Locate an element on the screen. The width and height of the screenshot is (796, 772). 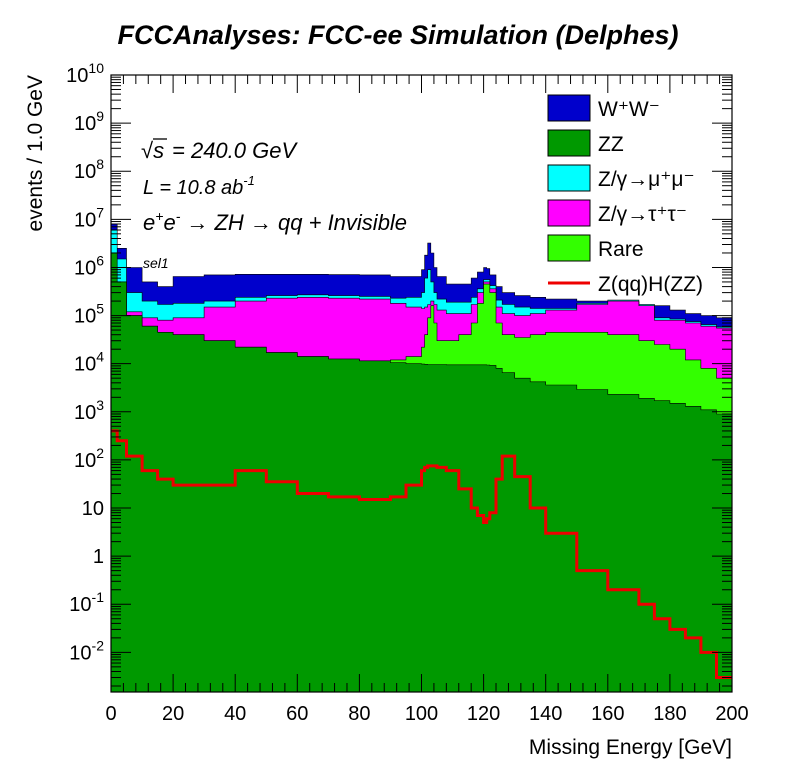
sqrt-s-symbol: √s is located at coordinates (152, 150).